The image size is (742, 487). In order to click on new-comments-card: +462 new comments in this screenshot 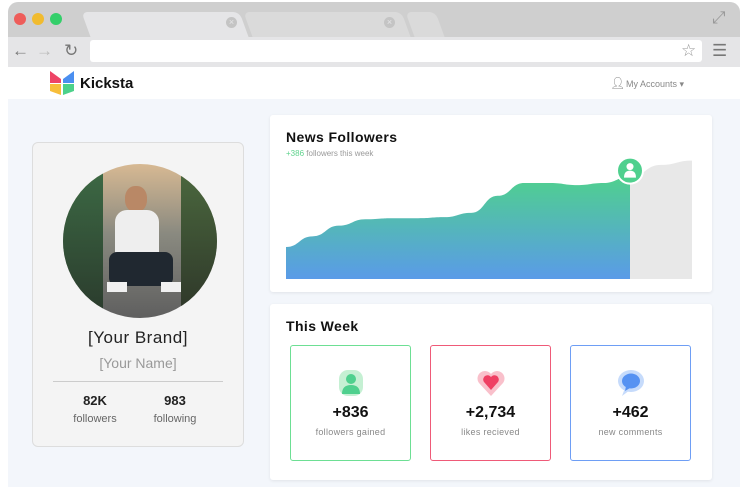, I will do `click(630, 403)`.